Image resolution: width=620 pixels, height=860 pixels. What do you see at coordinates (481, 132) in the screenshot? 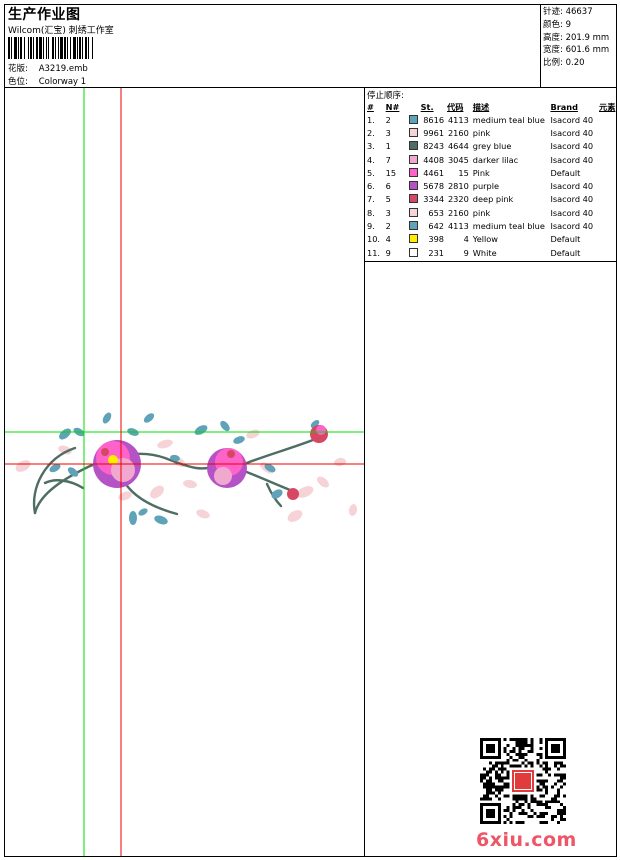
I see `row-description: pink` at bounding box center [481, 132].